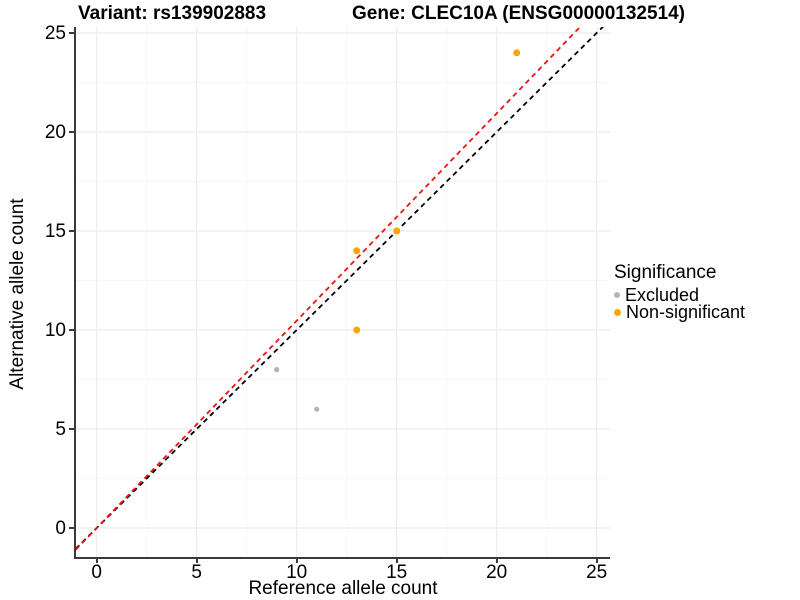 The image size is (800, 600). What do you see at coordinates (686, 311) in the screenshot?
I see `legend-item-label: Non-significant` at bounding box center [686, 311].